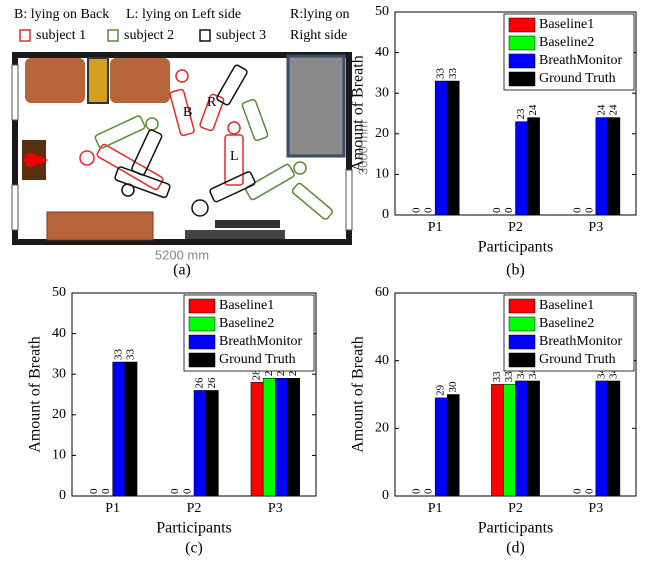 The width and height of the screenshot is (648, 567). I want to click on caption: (c), so click(194, 548).